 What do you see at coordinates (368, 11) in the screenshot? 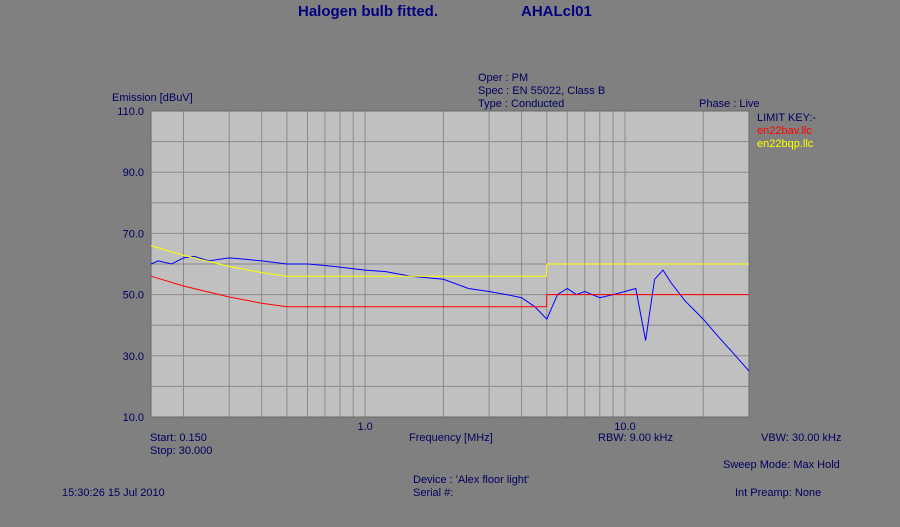
I see `chart-title: Halogen bulb fitted.` at bounding box center [368, 11].